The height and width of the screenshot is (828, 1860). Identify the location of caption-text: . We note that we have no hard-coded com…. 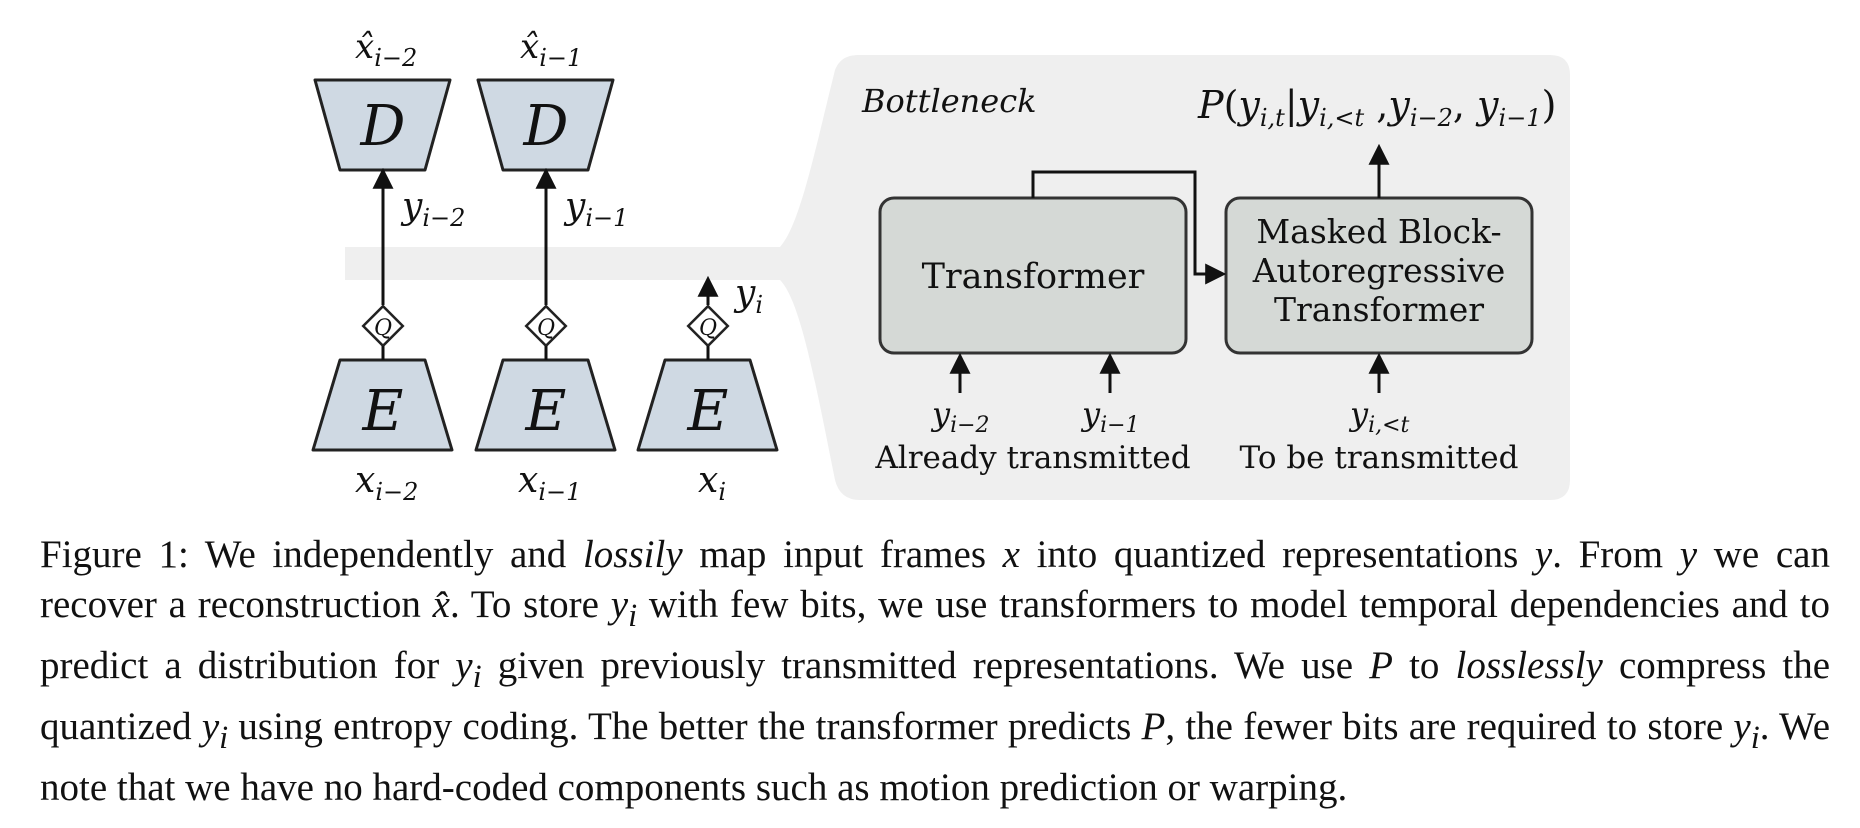
(935, 757).